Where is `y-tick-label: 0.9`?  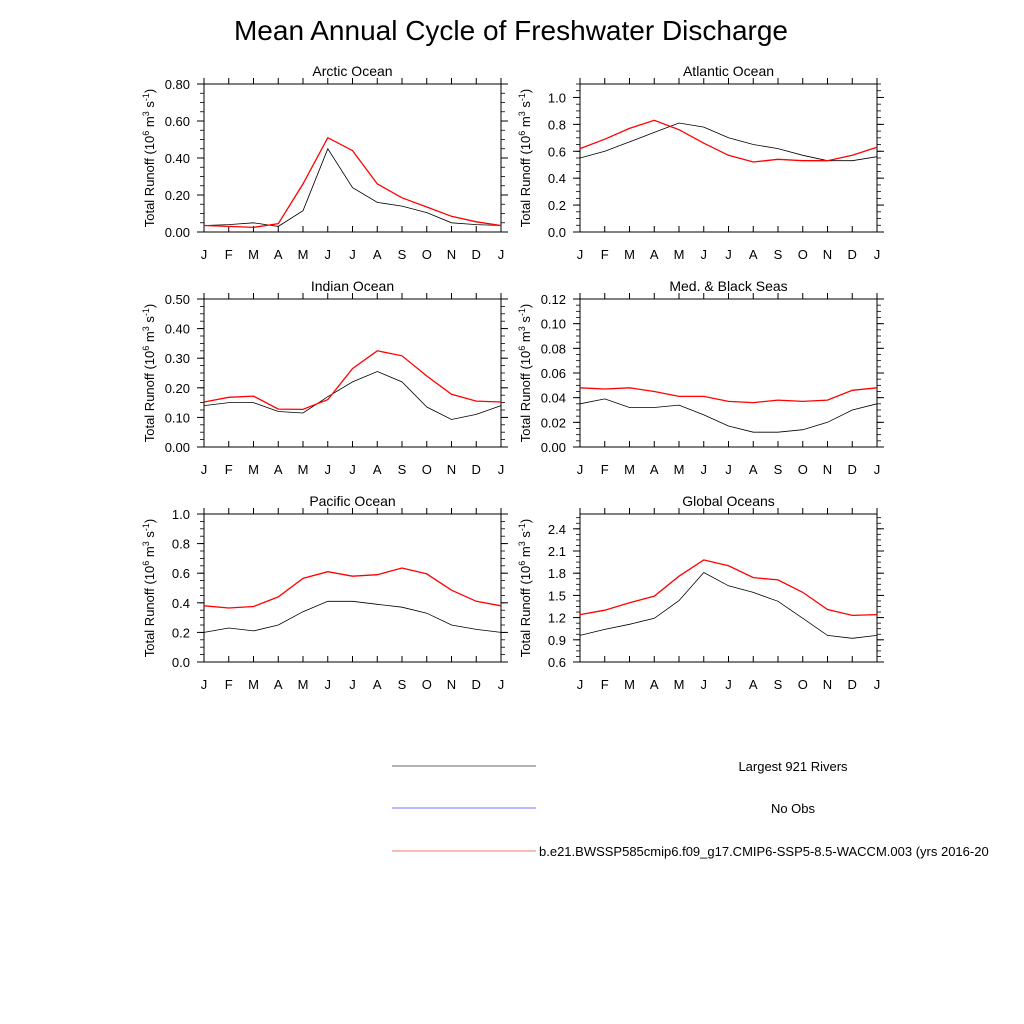 y-tick-label: 0.9 is located at coordinates (557, 640).